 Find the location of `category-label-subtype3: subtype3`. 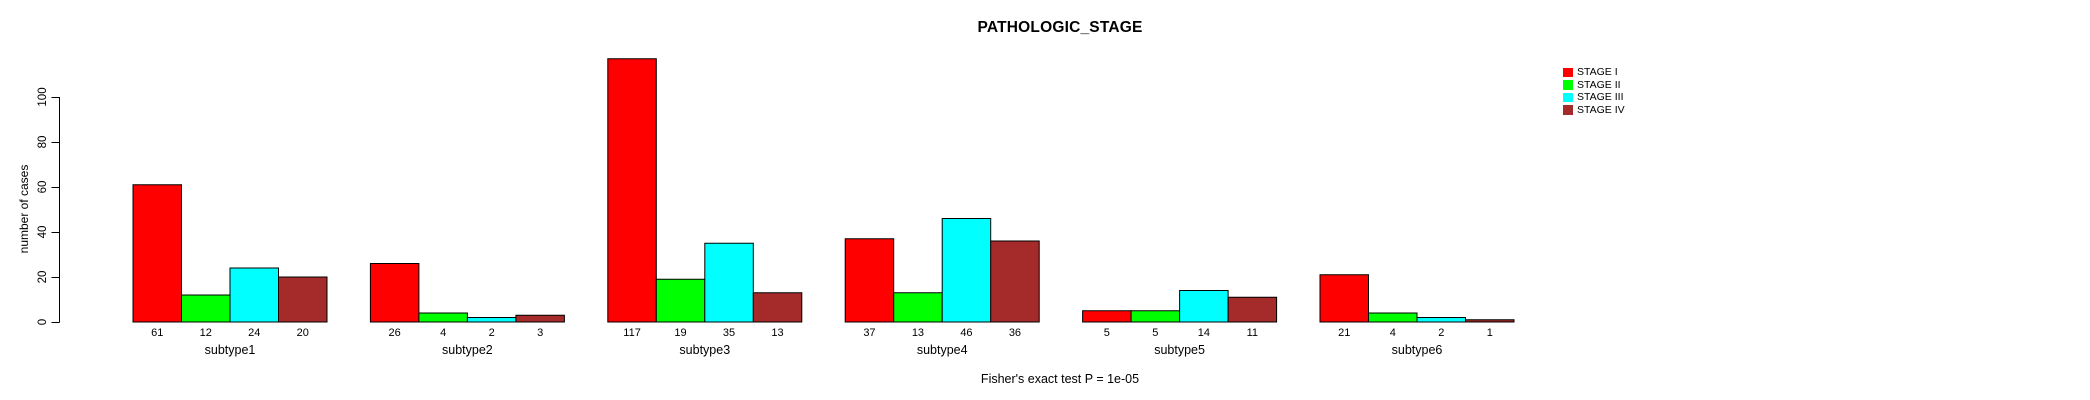

category-label-subtype3: subtype3 is located at coordinates (705, 350).